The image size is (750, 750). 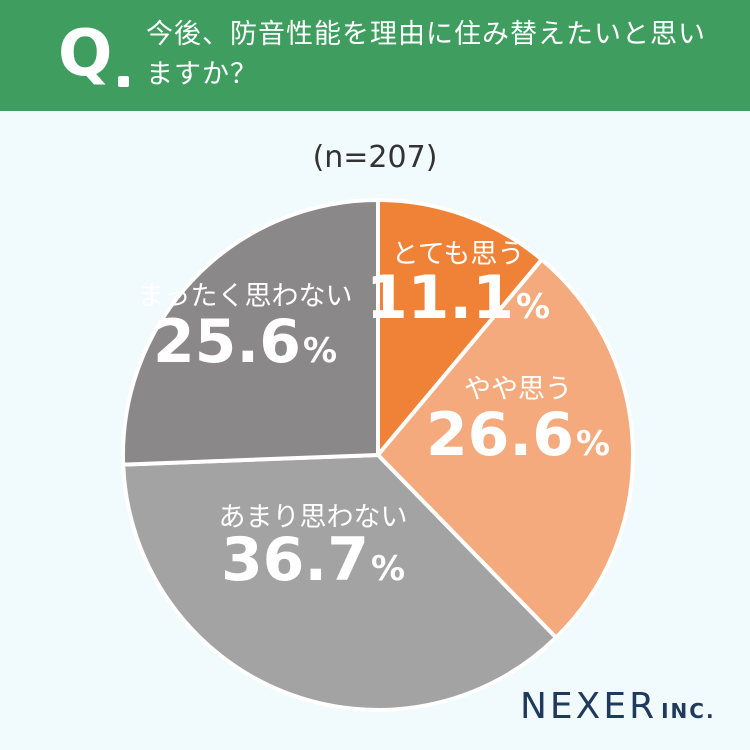 I want to click on q-dot-decoration, so click(x=123, y=81).